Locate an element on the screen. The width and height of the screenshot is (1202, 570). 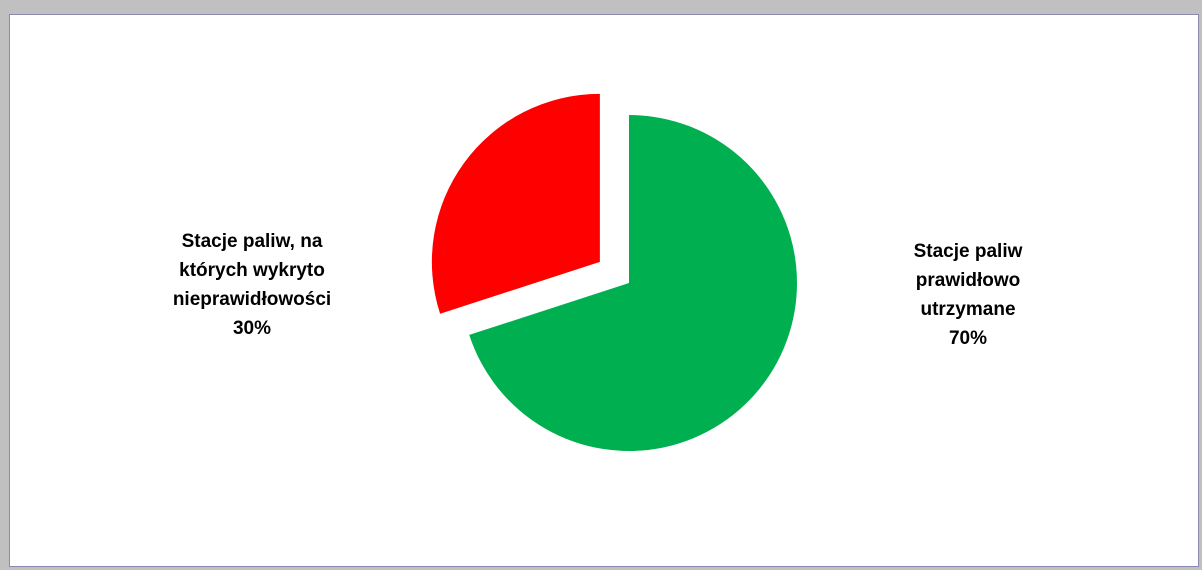
data-label-prawidlowo-utrzymane-value: 70% is located at coordinates (968, 338).